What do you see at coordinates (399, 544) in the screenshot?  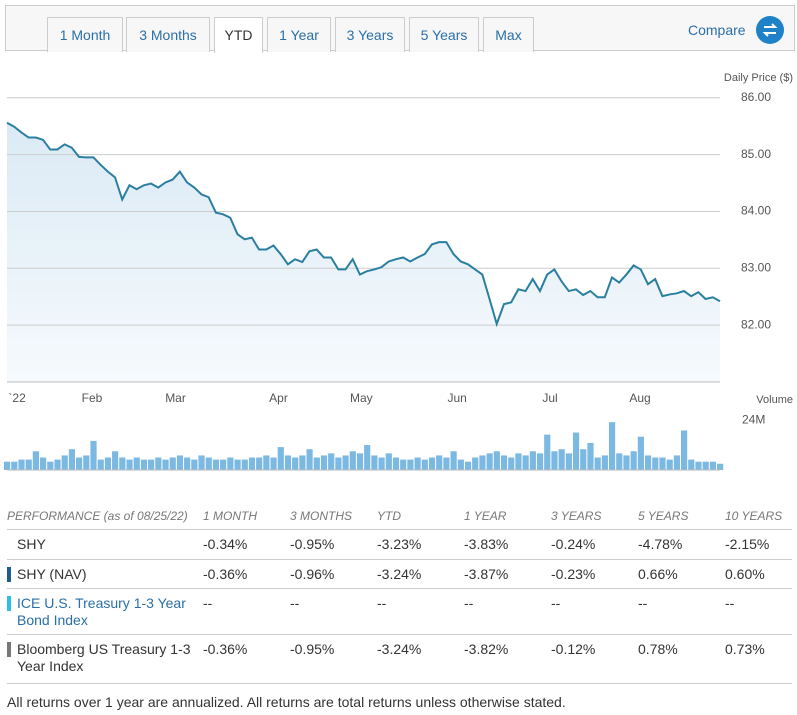 I see `cell-value: -3.23%` at bounding box center [399, 544].